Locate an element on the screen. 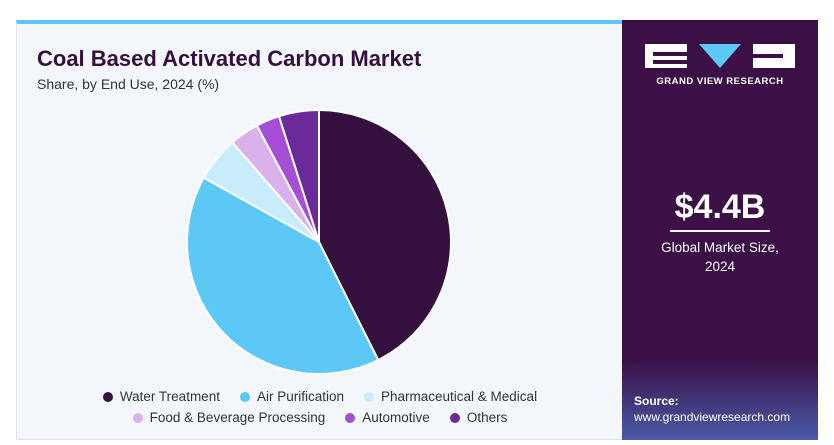 Image resolution: width=834 pixels, height=445 pixels. market-size: $4.4B is located at coordinates (720, 207).